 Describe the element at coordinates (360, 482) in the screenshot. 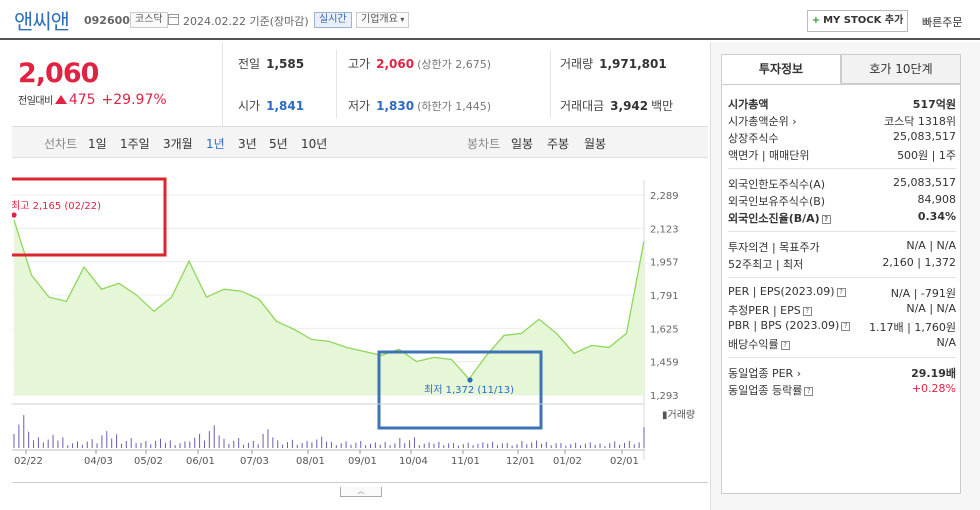

I see `chart-bottom-line` at that location.